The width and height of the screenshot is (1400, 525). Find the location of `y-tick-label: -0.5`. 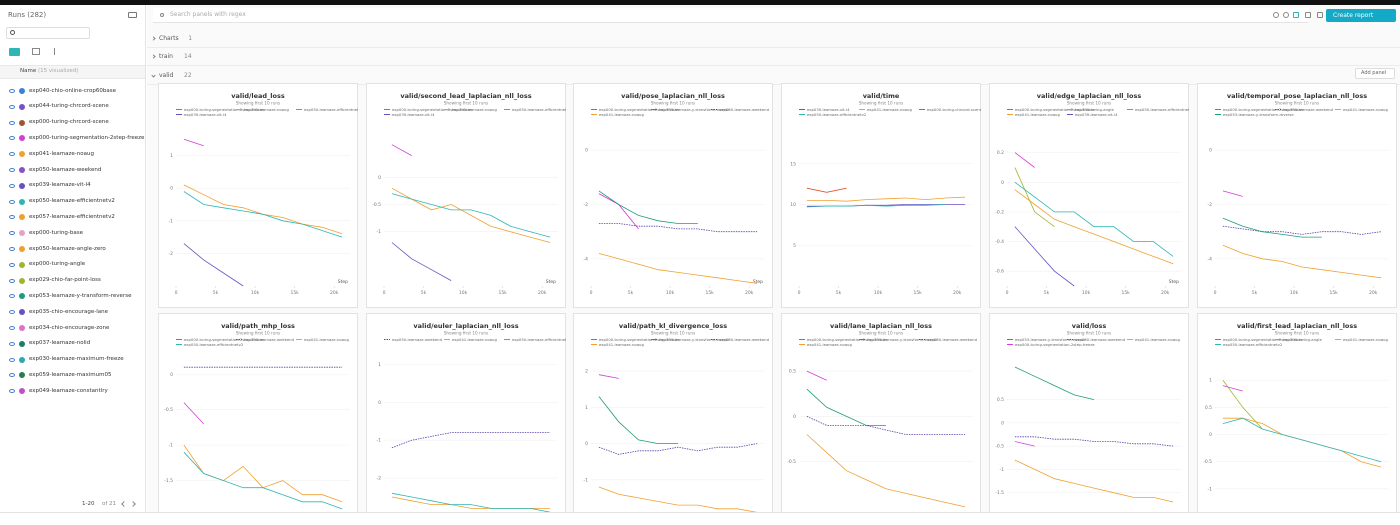

y-tick-label: -0.5 is located at coordinates (168, 410).